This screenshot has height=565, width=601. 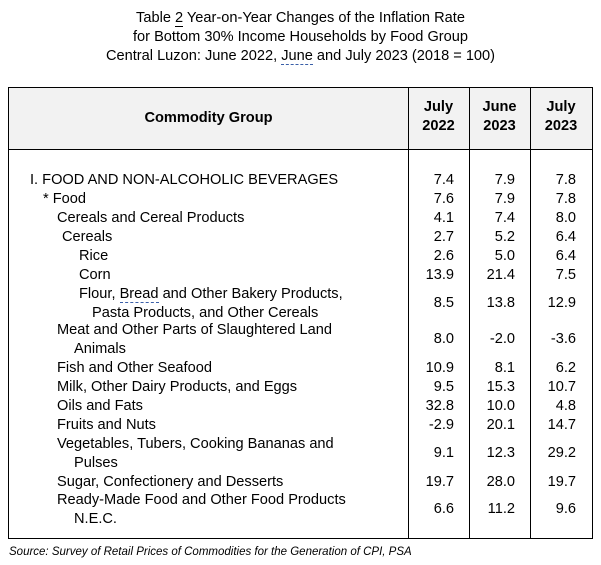 I want to click on value-cell: 21.4, so click(x=500, y=275).